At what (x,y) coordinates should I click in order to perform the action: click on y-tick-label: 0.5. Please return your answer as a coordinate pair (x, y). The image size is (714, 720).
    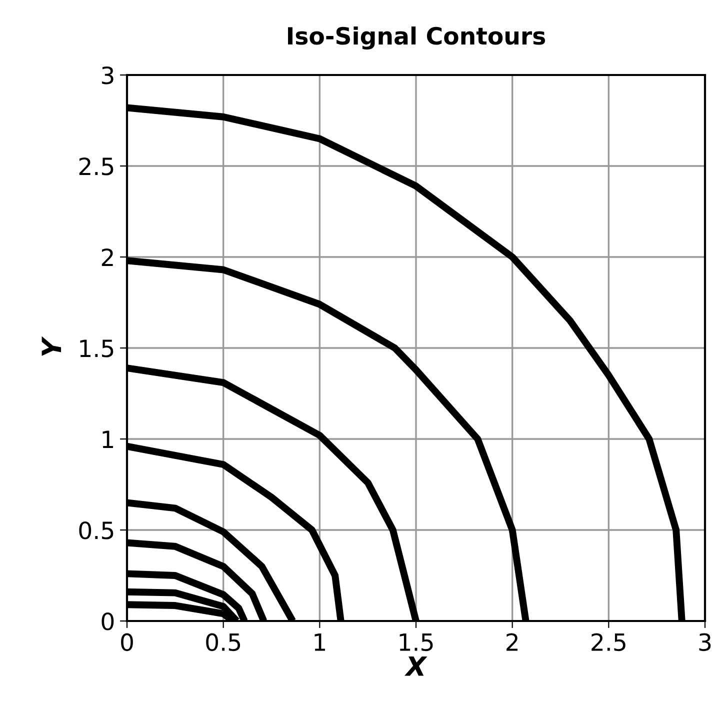
    Looking at the image, I should click on (96, 530).